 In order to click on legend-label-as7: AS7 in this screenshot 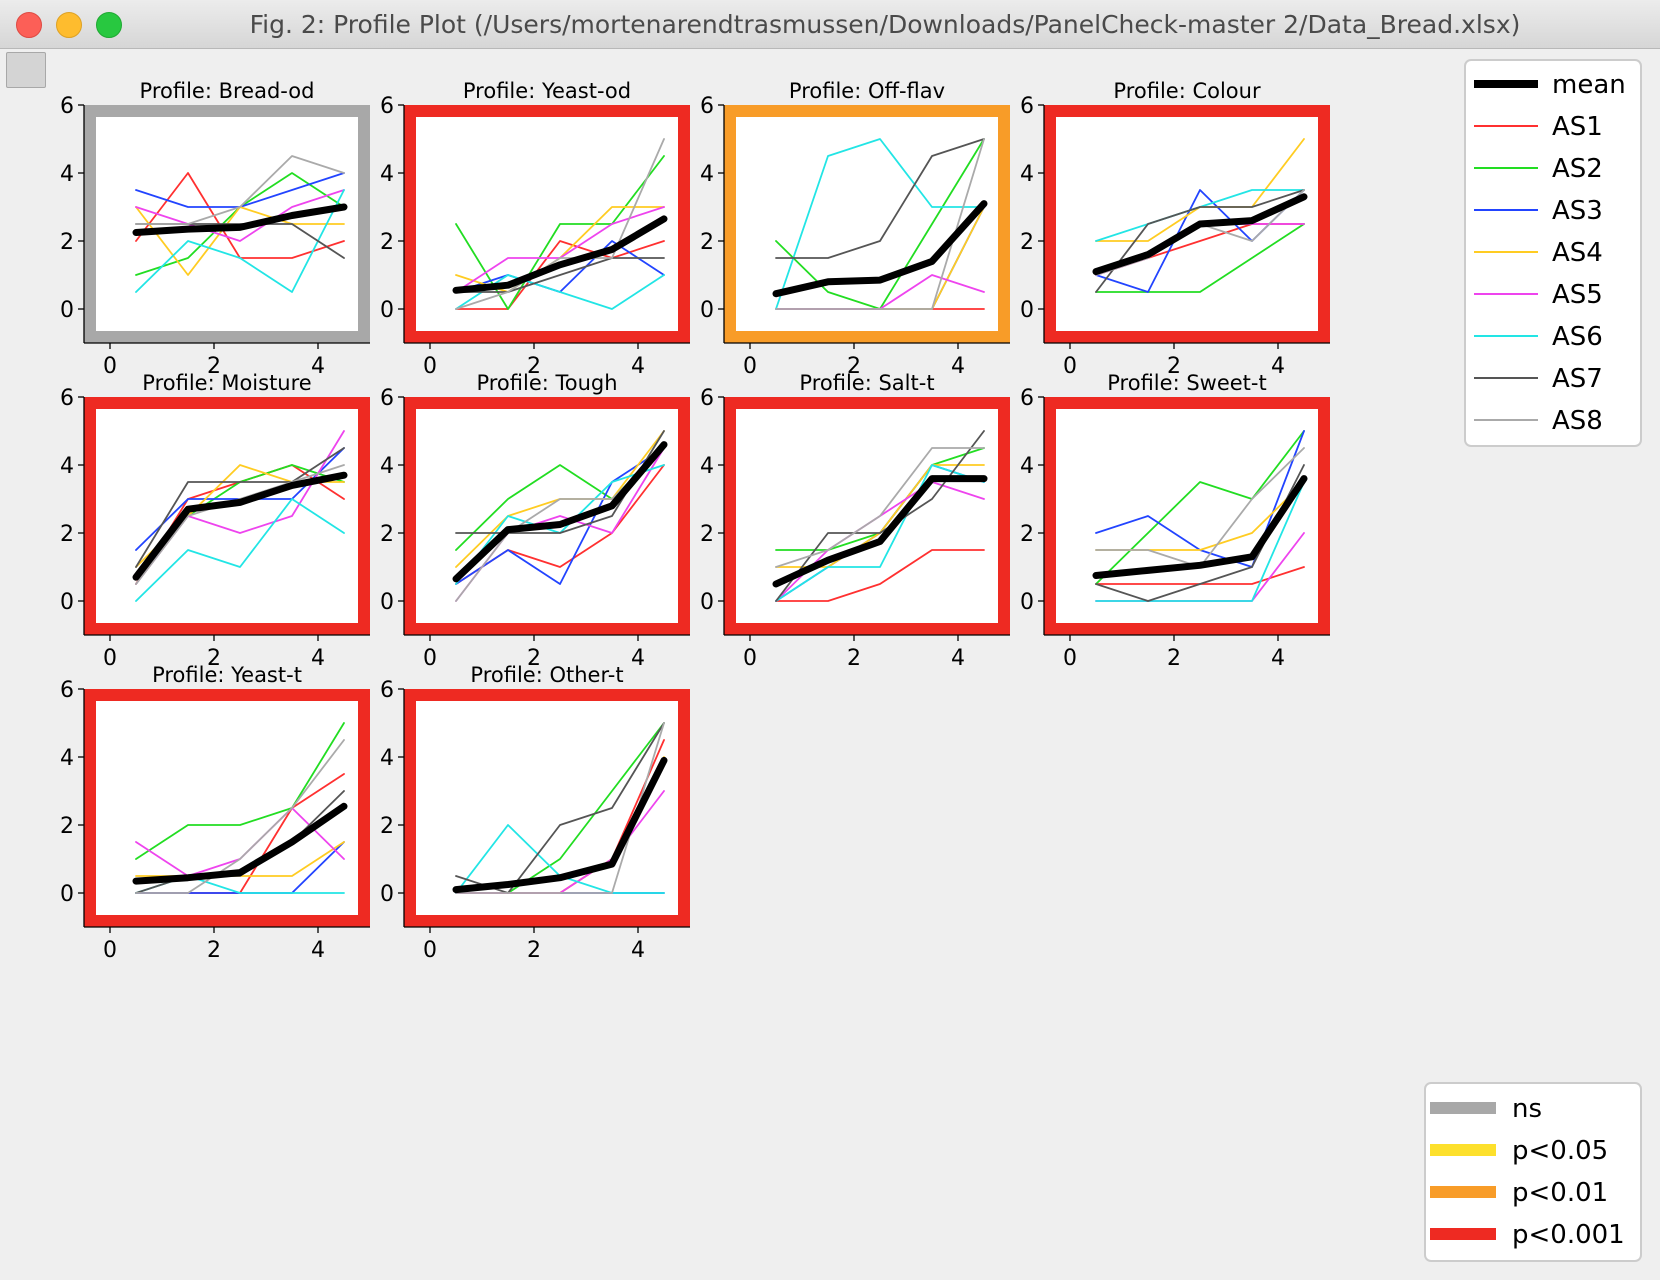, I will do `click(1577, 379)`.